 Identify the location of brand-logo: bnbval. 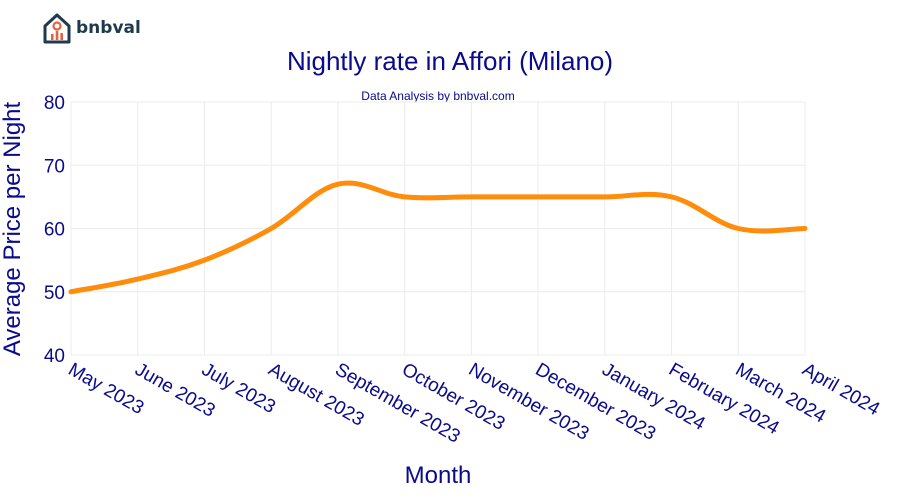
(91, 28).